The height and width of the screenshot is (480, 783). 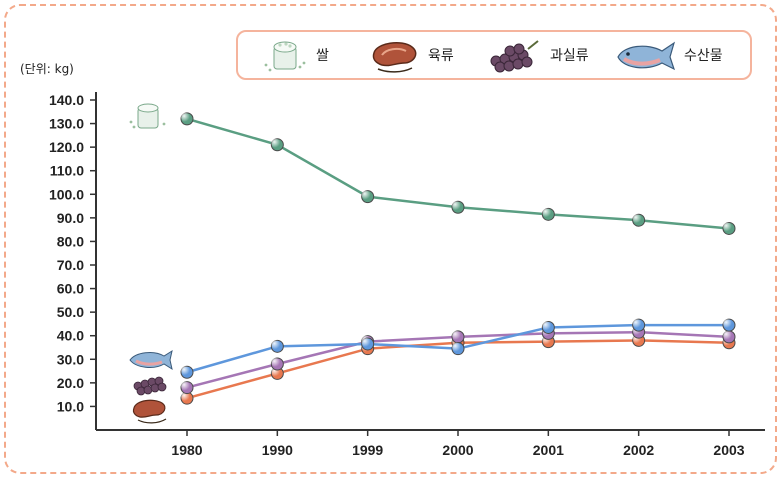 I want to click on legend-item-grape: 과실류, so click(x=536, y=55).